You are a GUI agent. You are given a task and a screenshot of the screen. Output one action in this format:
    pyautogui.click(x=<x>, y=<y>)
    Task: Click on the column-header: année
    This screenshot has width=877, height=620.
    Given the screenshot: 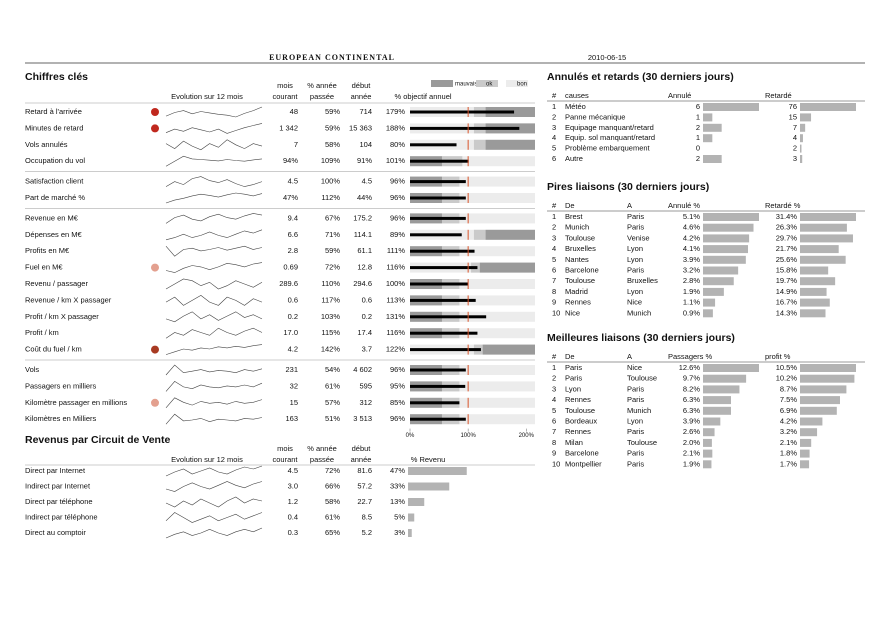 What is the action you would take?
    pyautogui.click(x=361, y=459)
    